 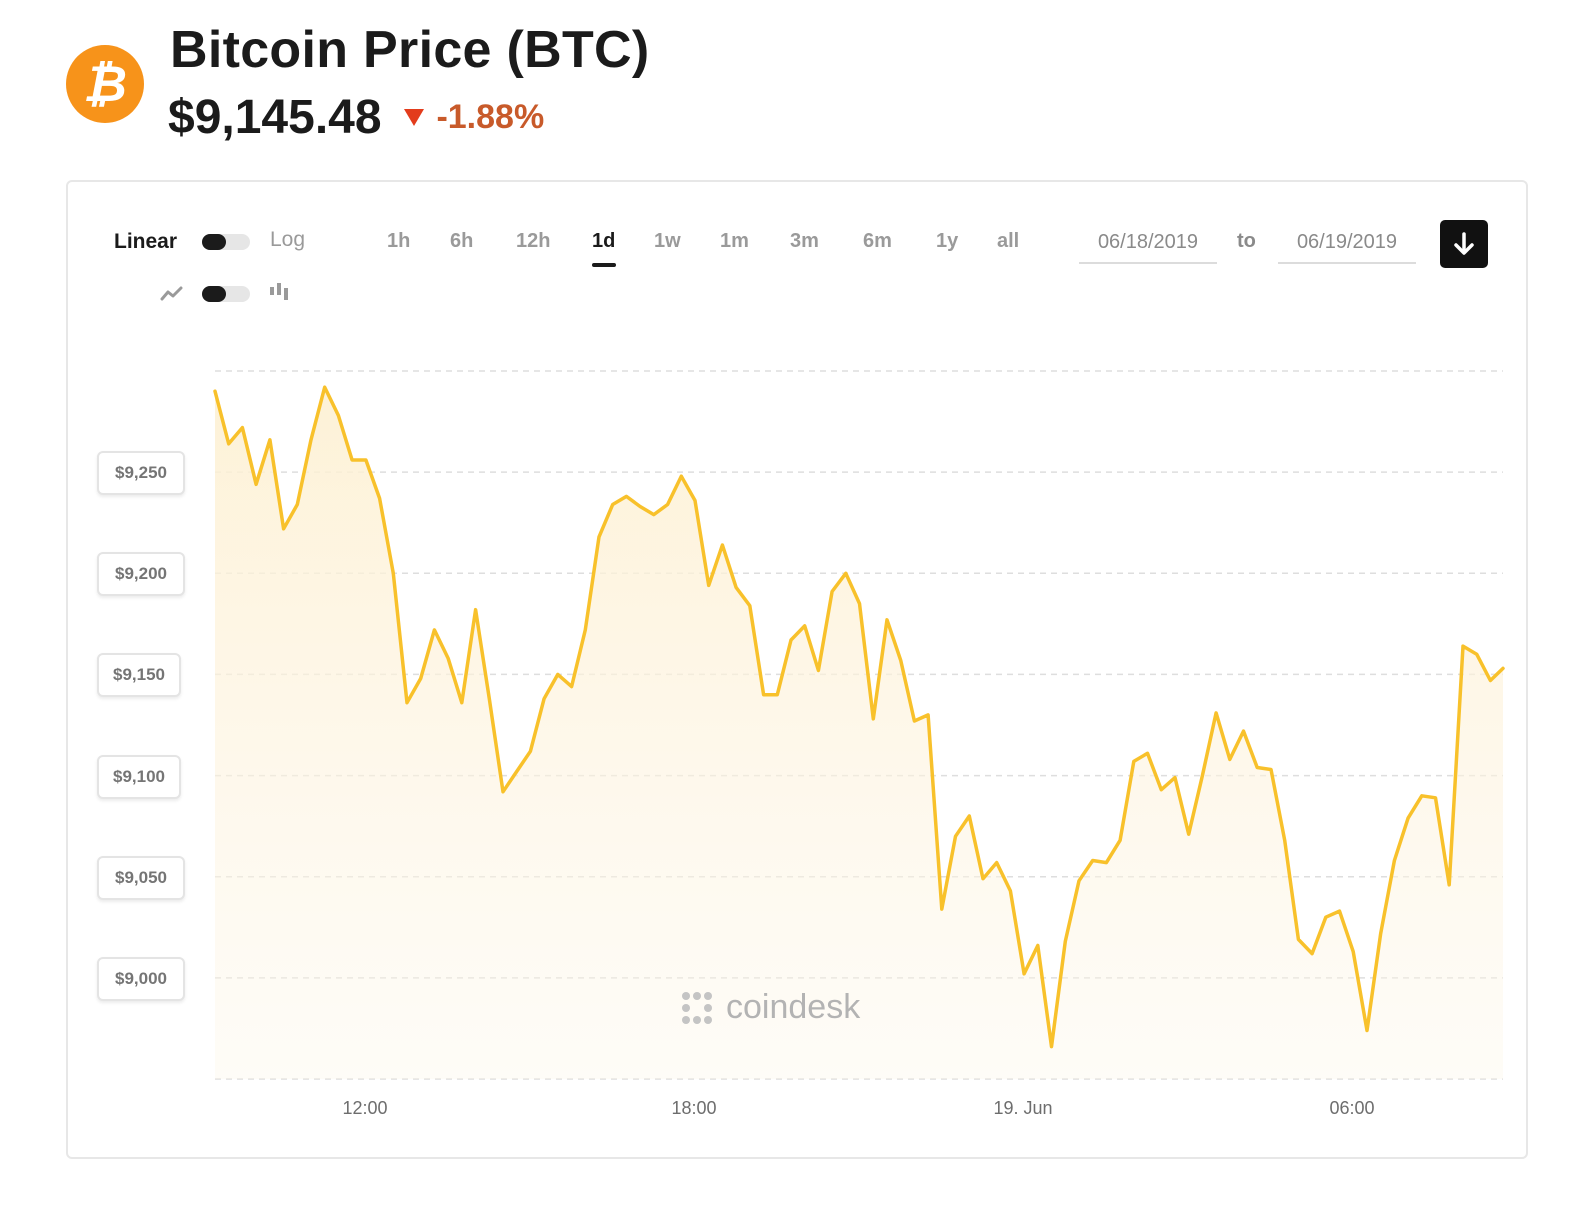 I want to click on range-1d: 1d, so click(x=604, y=241).